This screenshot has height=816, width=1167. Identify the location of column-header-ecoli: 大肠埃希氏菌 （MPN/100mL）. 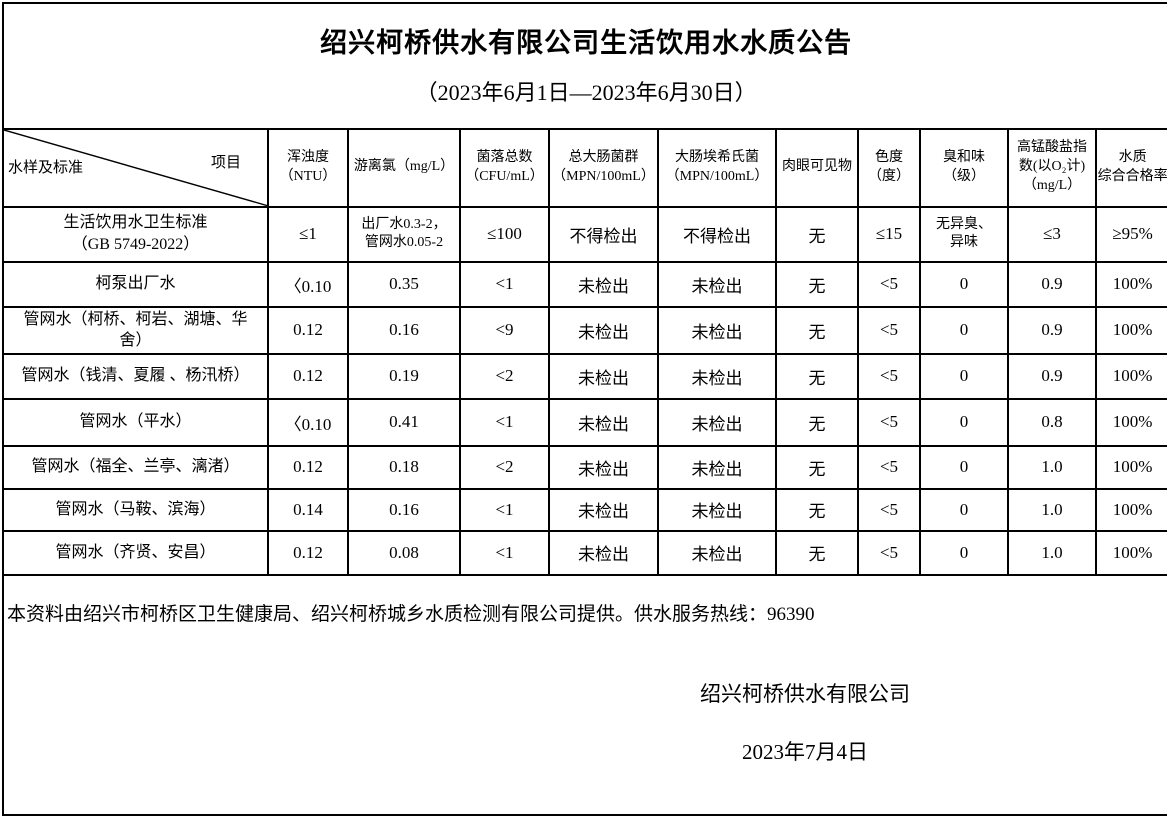
(717, 168).